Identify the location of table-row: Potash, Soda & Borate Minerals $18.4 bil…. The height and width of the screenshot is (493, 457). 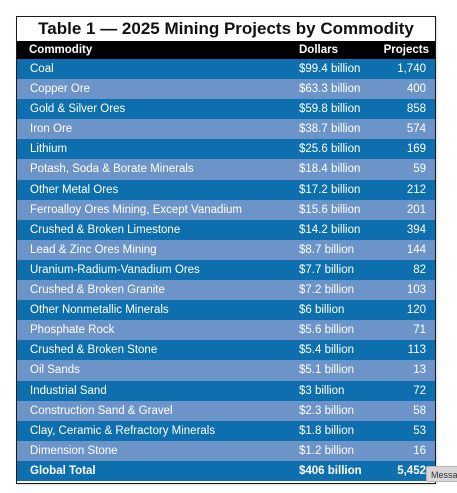
(226, 169).